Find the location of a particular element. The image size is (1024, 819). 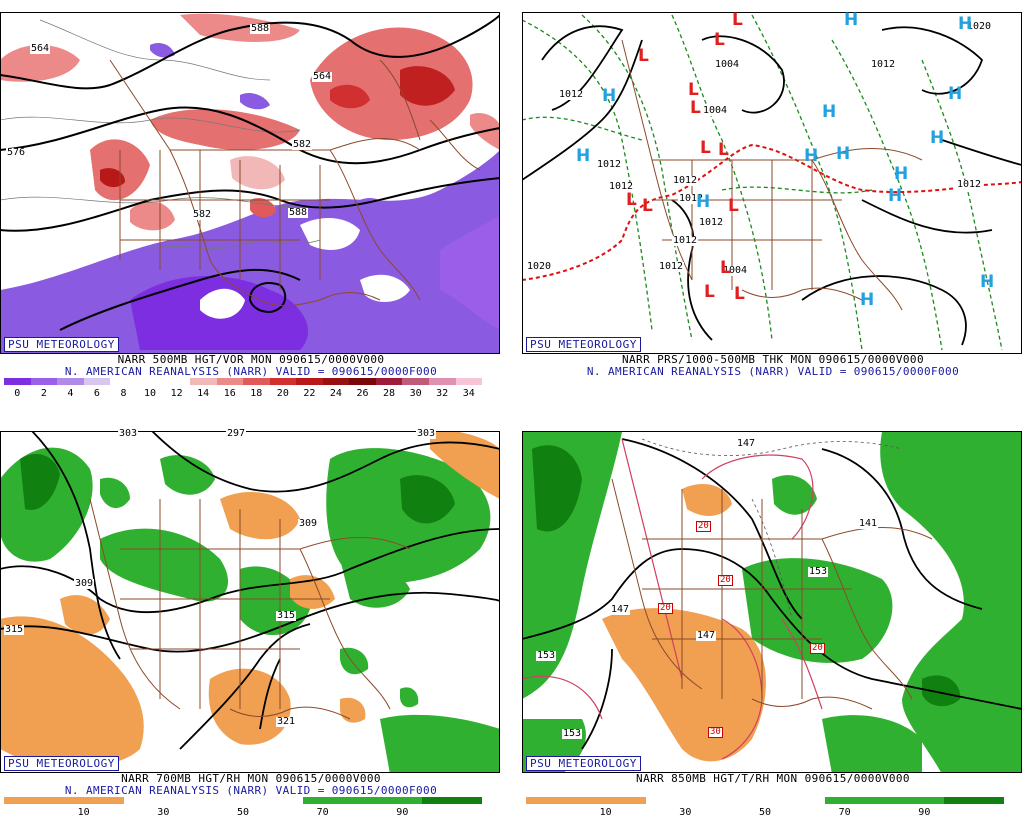

colorbar-tick-label: 6 is located at coordinates (96, 393).